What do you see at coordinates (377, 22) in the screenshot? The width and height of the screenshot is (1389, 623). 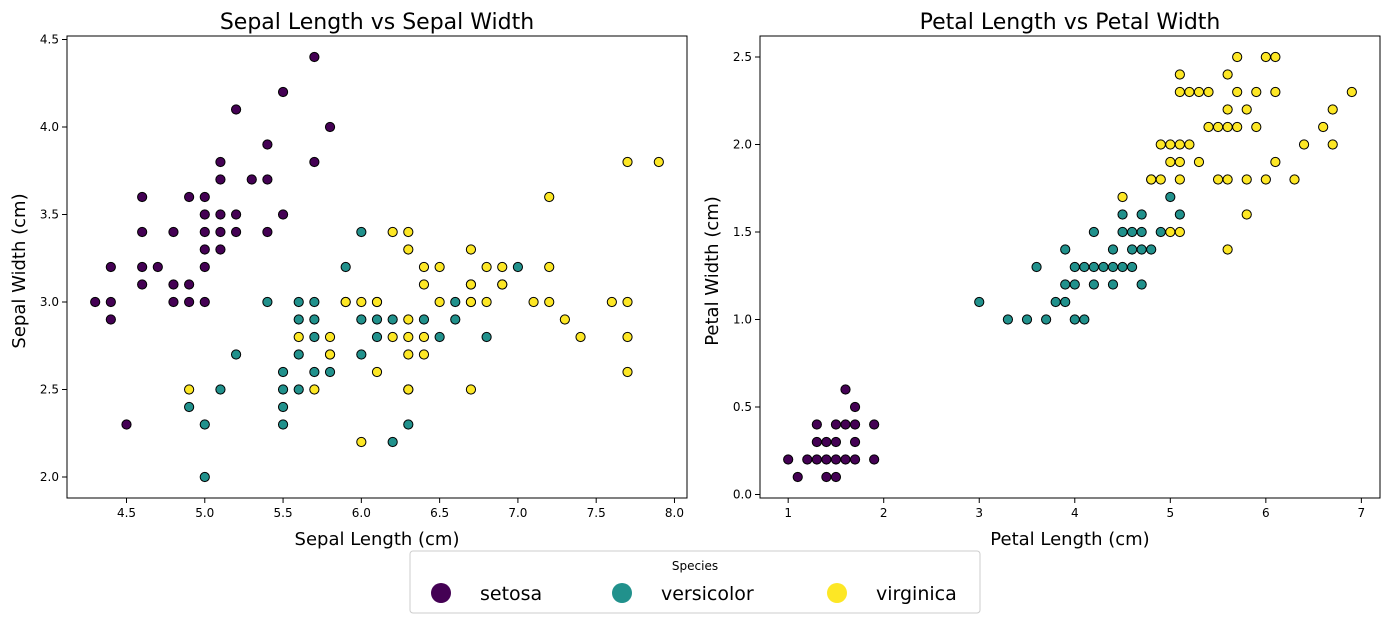 I see `chart-title: Sepal Length vs Sepal Width` at bounding box center [377, 22].